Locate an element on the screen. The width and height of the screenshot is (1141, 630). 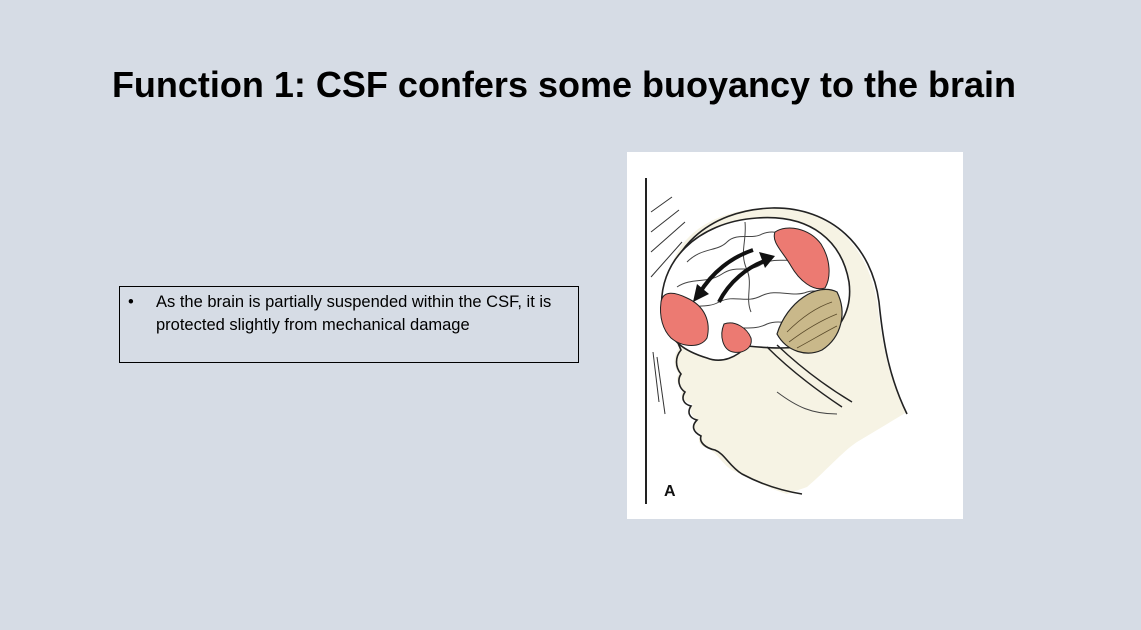
head-outline is located at coordinates (787, 311).